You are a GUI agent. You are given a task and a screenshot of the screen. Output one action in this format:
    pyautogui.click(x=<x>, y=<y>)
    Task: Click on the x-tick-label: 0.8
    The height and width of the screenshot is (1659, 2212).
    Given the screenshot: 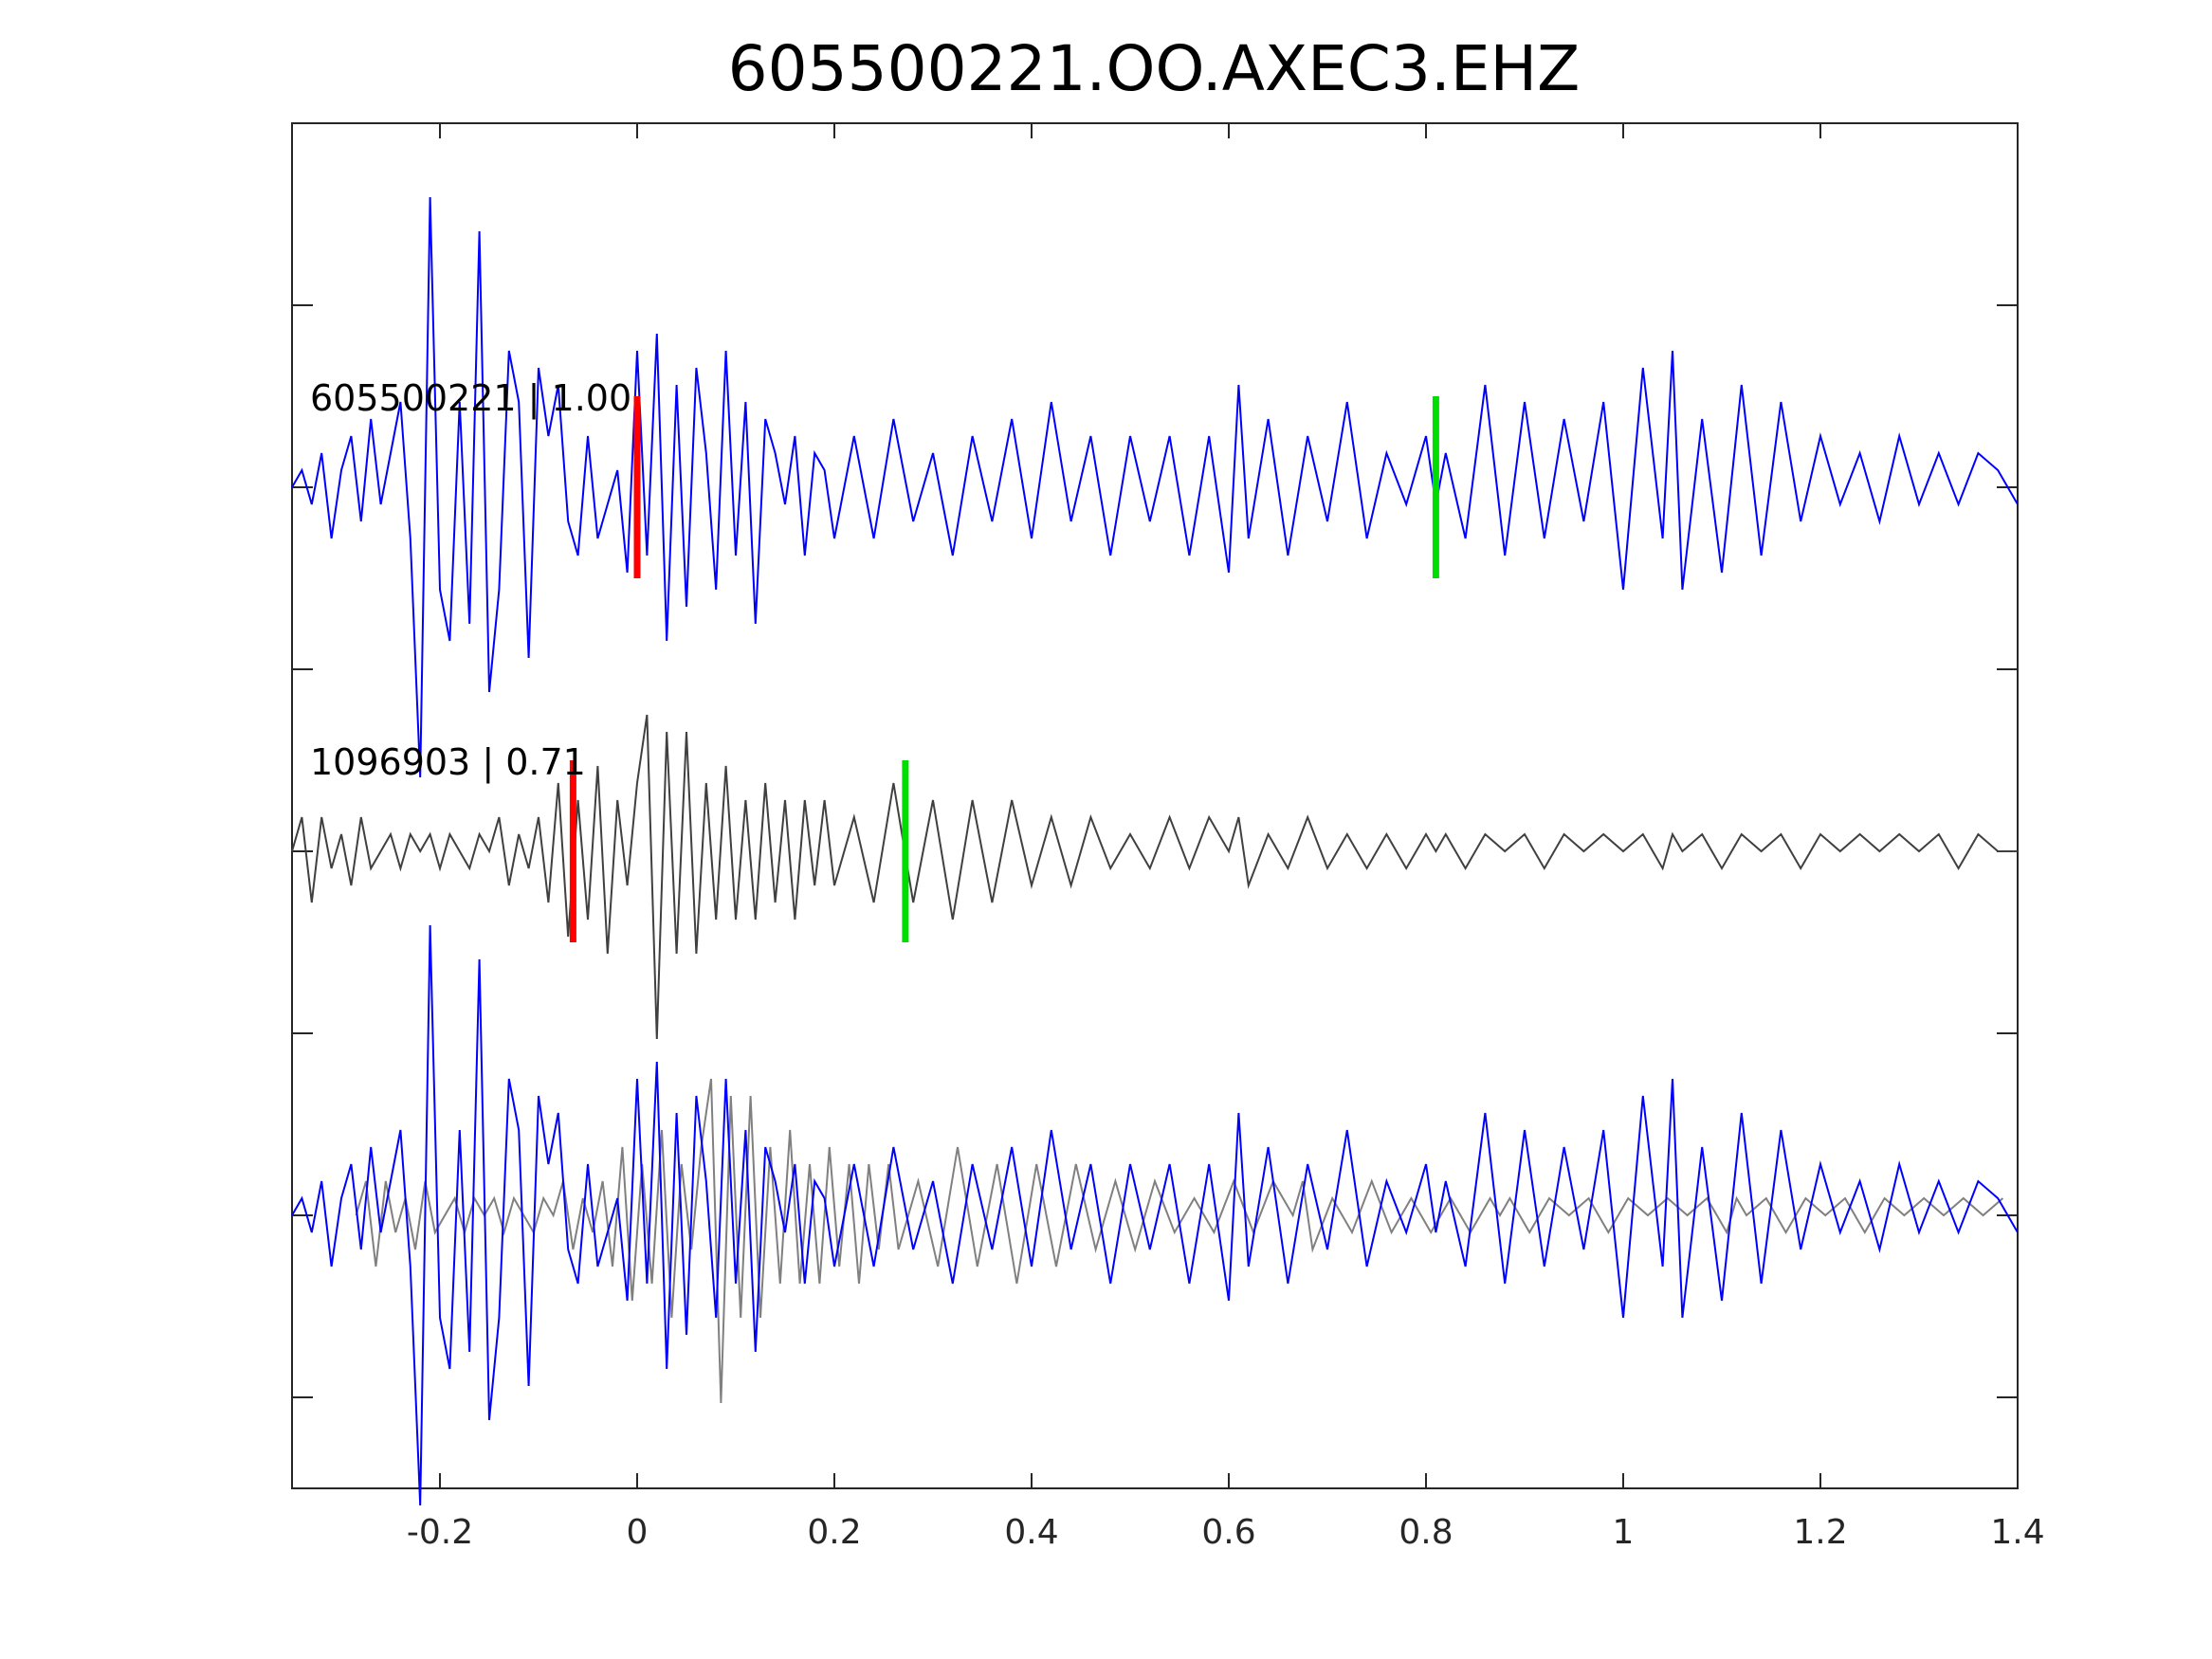 What is the action you would take?
    pyautogui.click(x=1425, y=1532)
    